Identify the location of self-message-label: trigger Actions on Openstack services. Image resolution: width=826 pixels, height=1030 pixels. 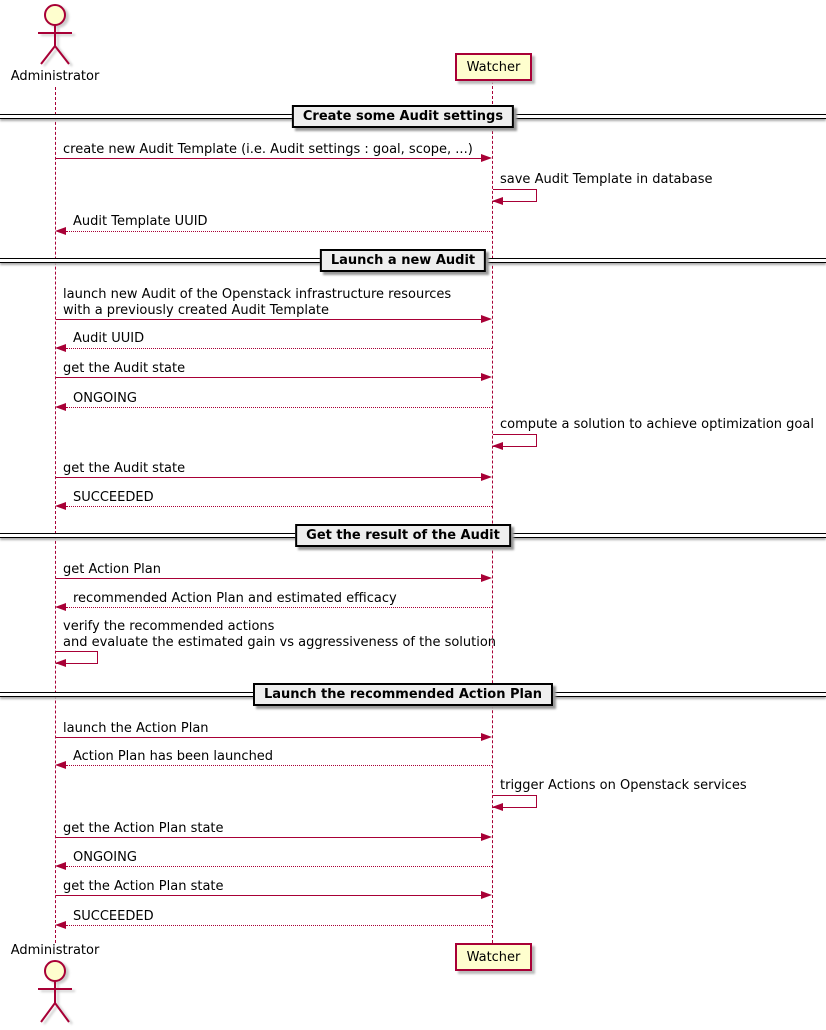
(623, 785).